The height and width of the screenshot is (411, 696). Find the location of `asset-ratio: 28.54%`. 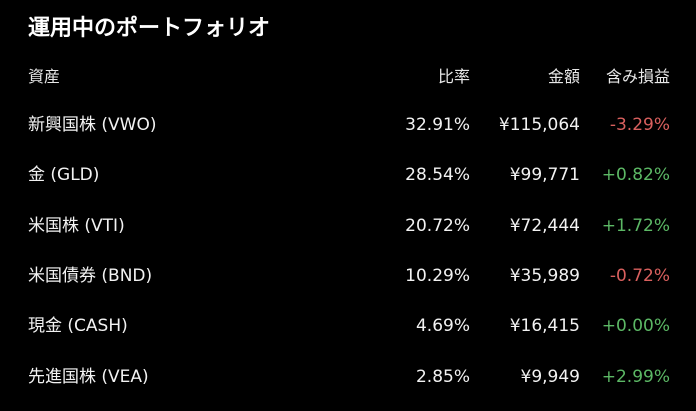

asset-ratio: 28.54% is located at coordinates (437, 175).